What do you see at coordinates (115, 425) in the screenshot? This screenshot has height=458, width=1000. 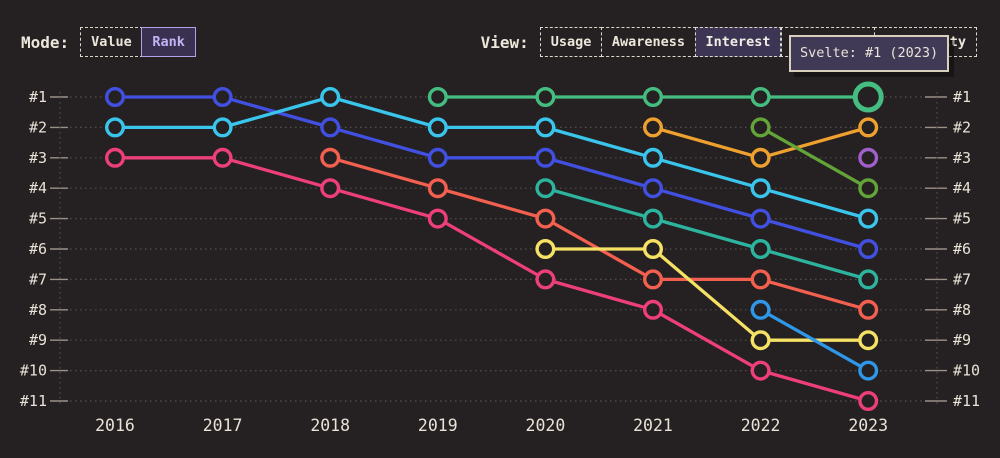 I see `year-label: 2016` at bounding box center [115, 425].